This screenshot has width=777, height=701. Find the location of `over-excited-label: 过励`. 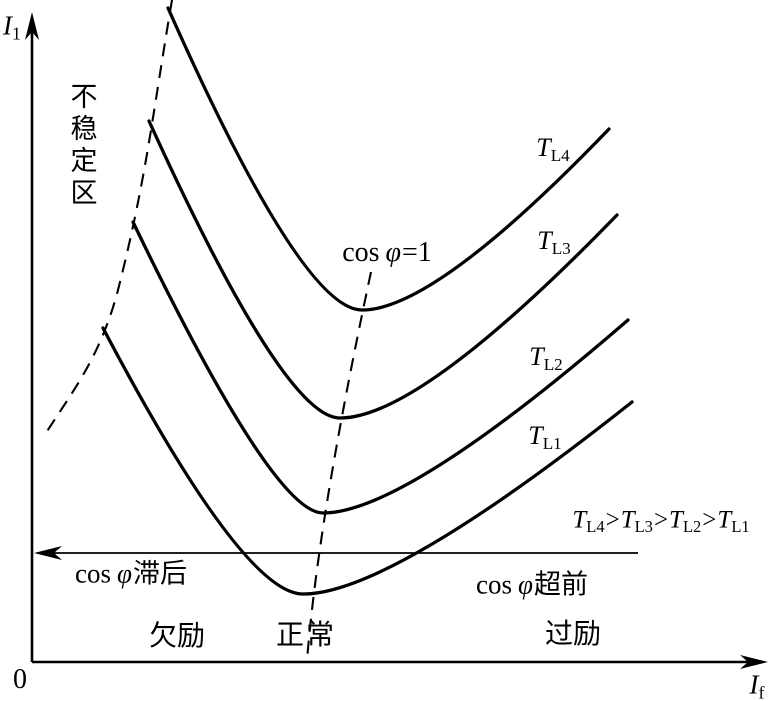

over-excited-label: 过励 is located at coordinates (573, 634).